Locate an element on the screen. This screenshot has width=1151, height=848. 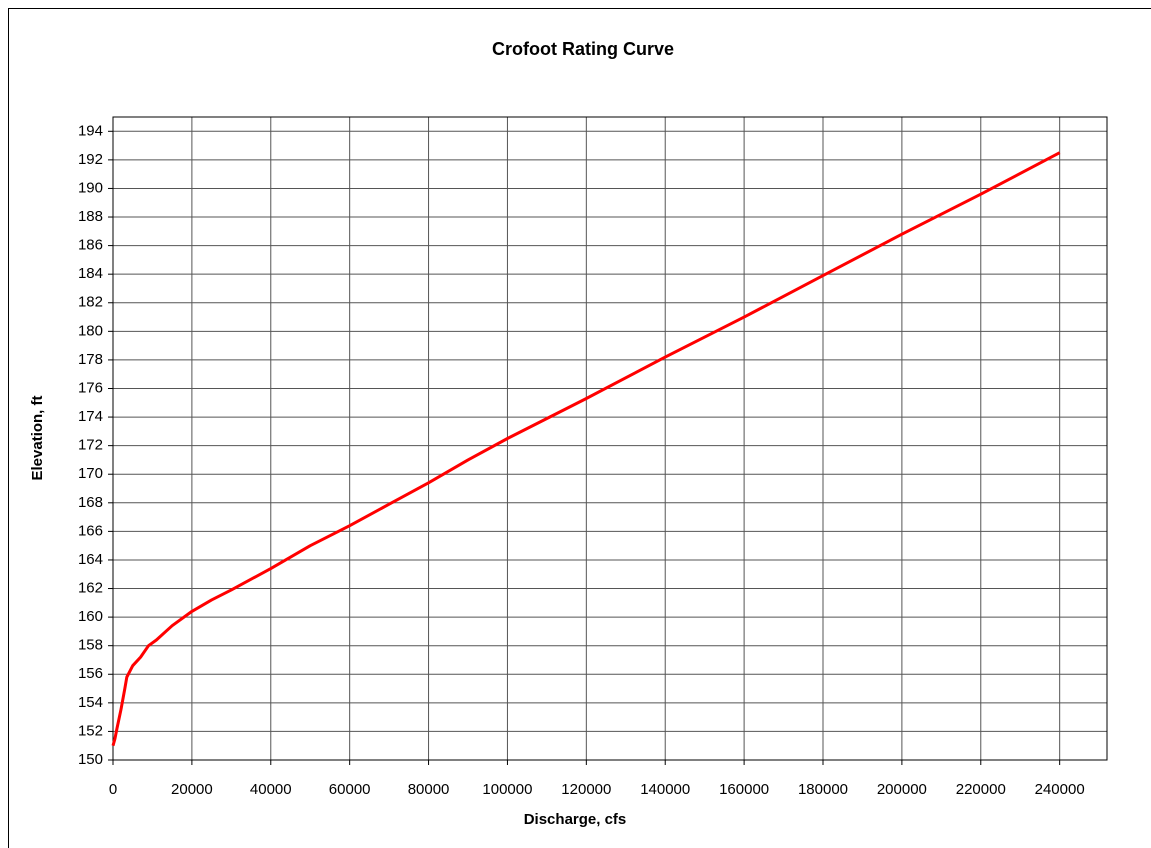
y-tick-label: 192 is located at coordinates (90, 159).